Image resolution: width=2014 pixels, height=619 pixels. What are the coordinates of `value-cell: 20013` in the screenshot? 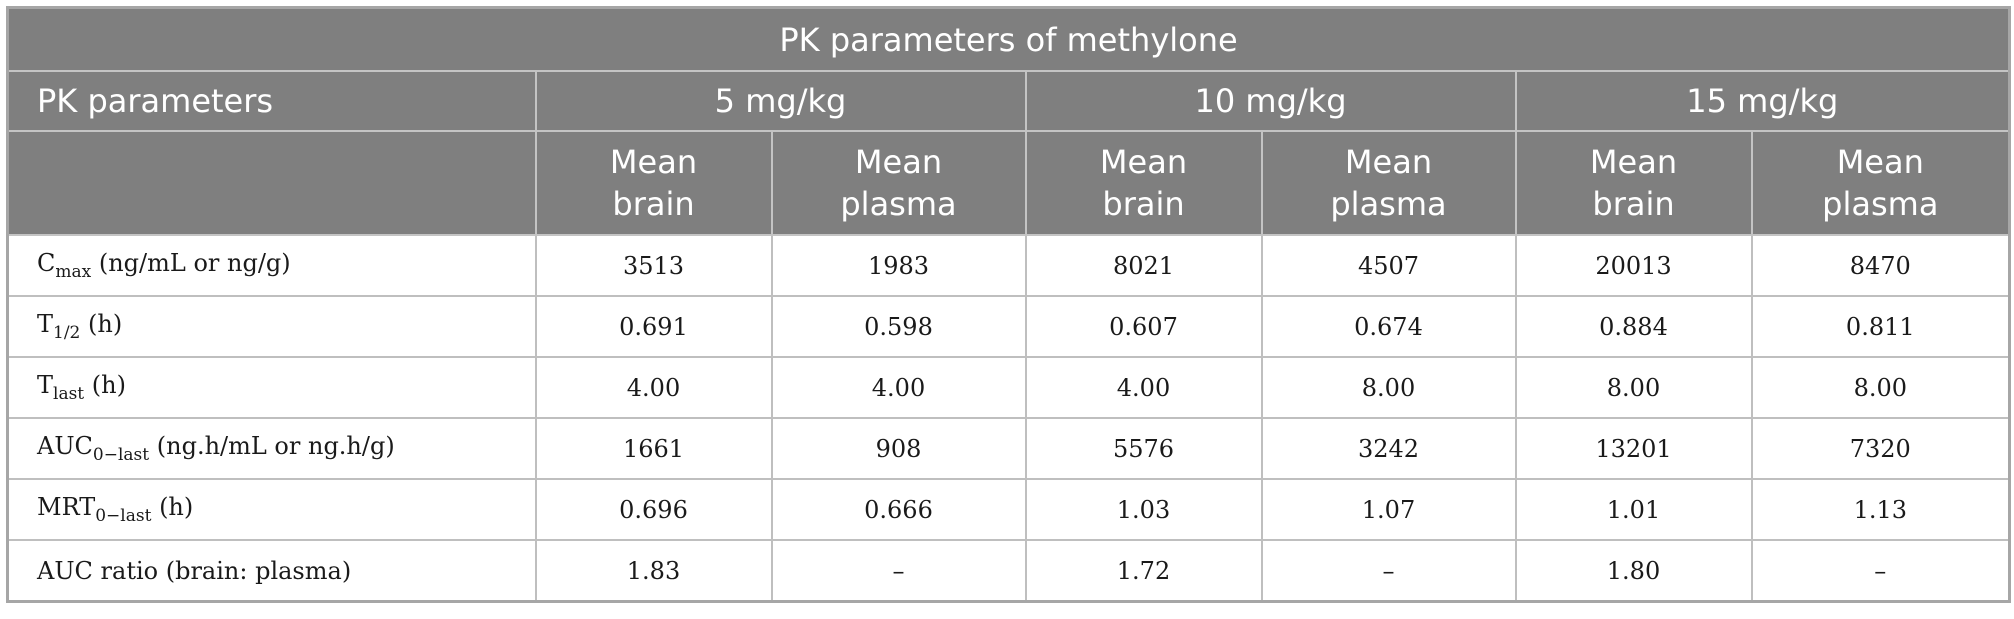 It's located at (1633, 265).